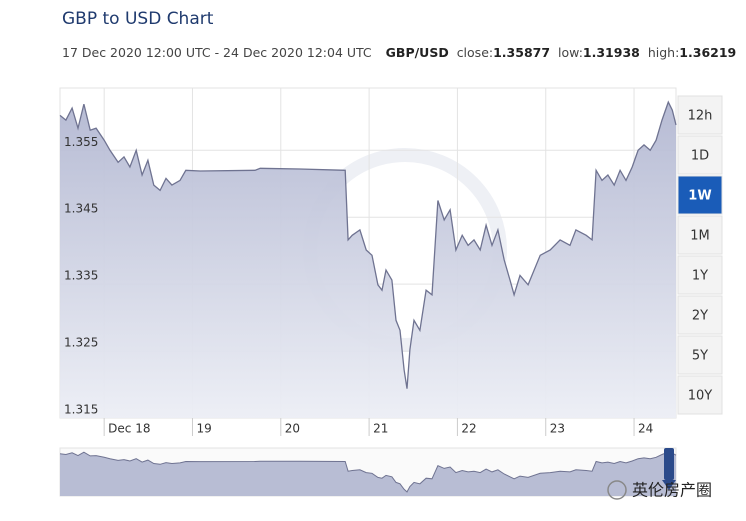  I want to click on range-button: 5Y, so click(700, 355).